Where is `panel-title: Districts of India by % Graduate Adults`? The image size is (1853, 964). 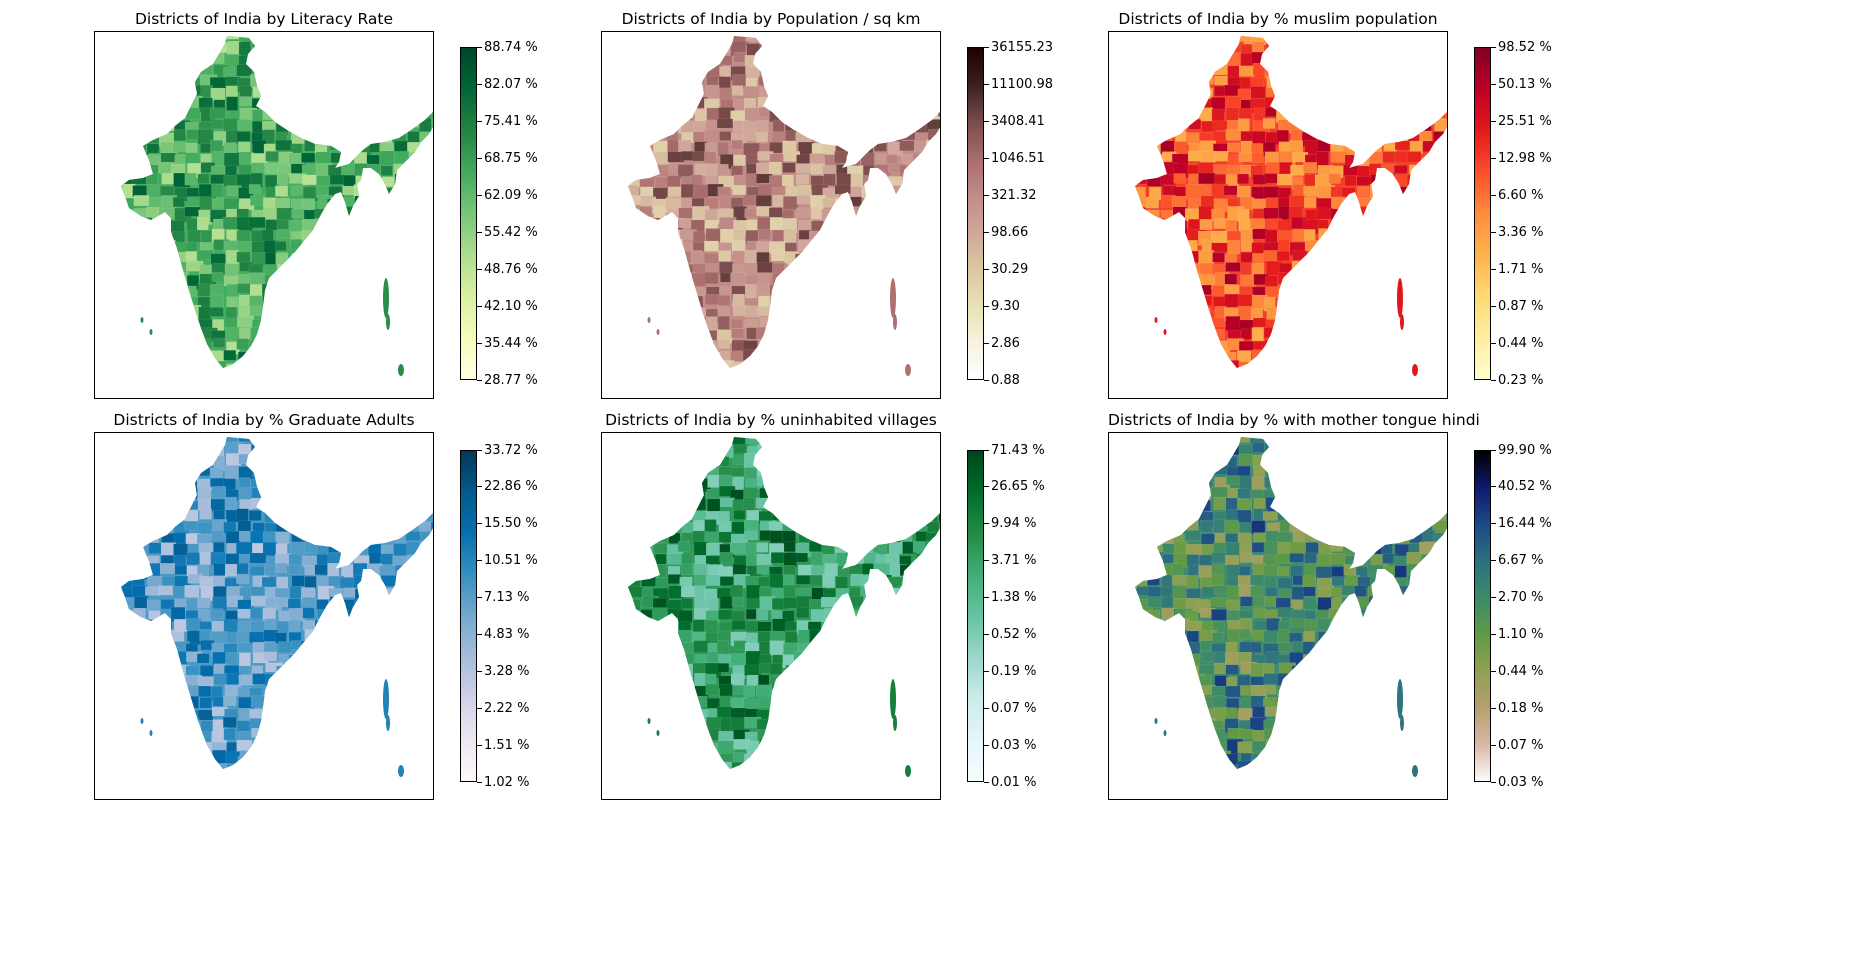
panel-title: Districts of India by % Graduate Adults is located at coordinates (264, 420).